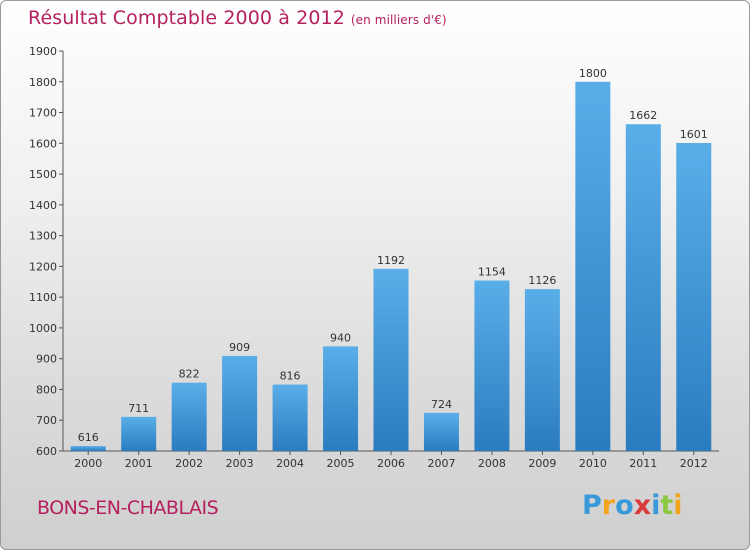  What do you see at coordinates (43, 143) in the screenshot?
I see `y-tick-label: 1600` at bounding box center [43, 143].